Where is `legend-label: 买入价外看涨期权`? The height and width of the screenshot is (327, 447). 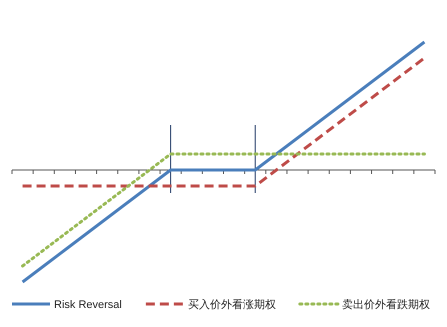 legend-label: 买入价外看涨期权 is located at coordinates (232, 304).